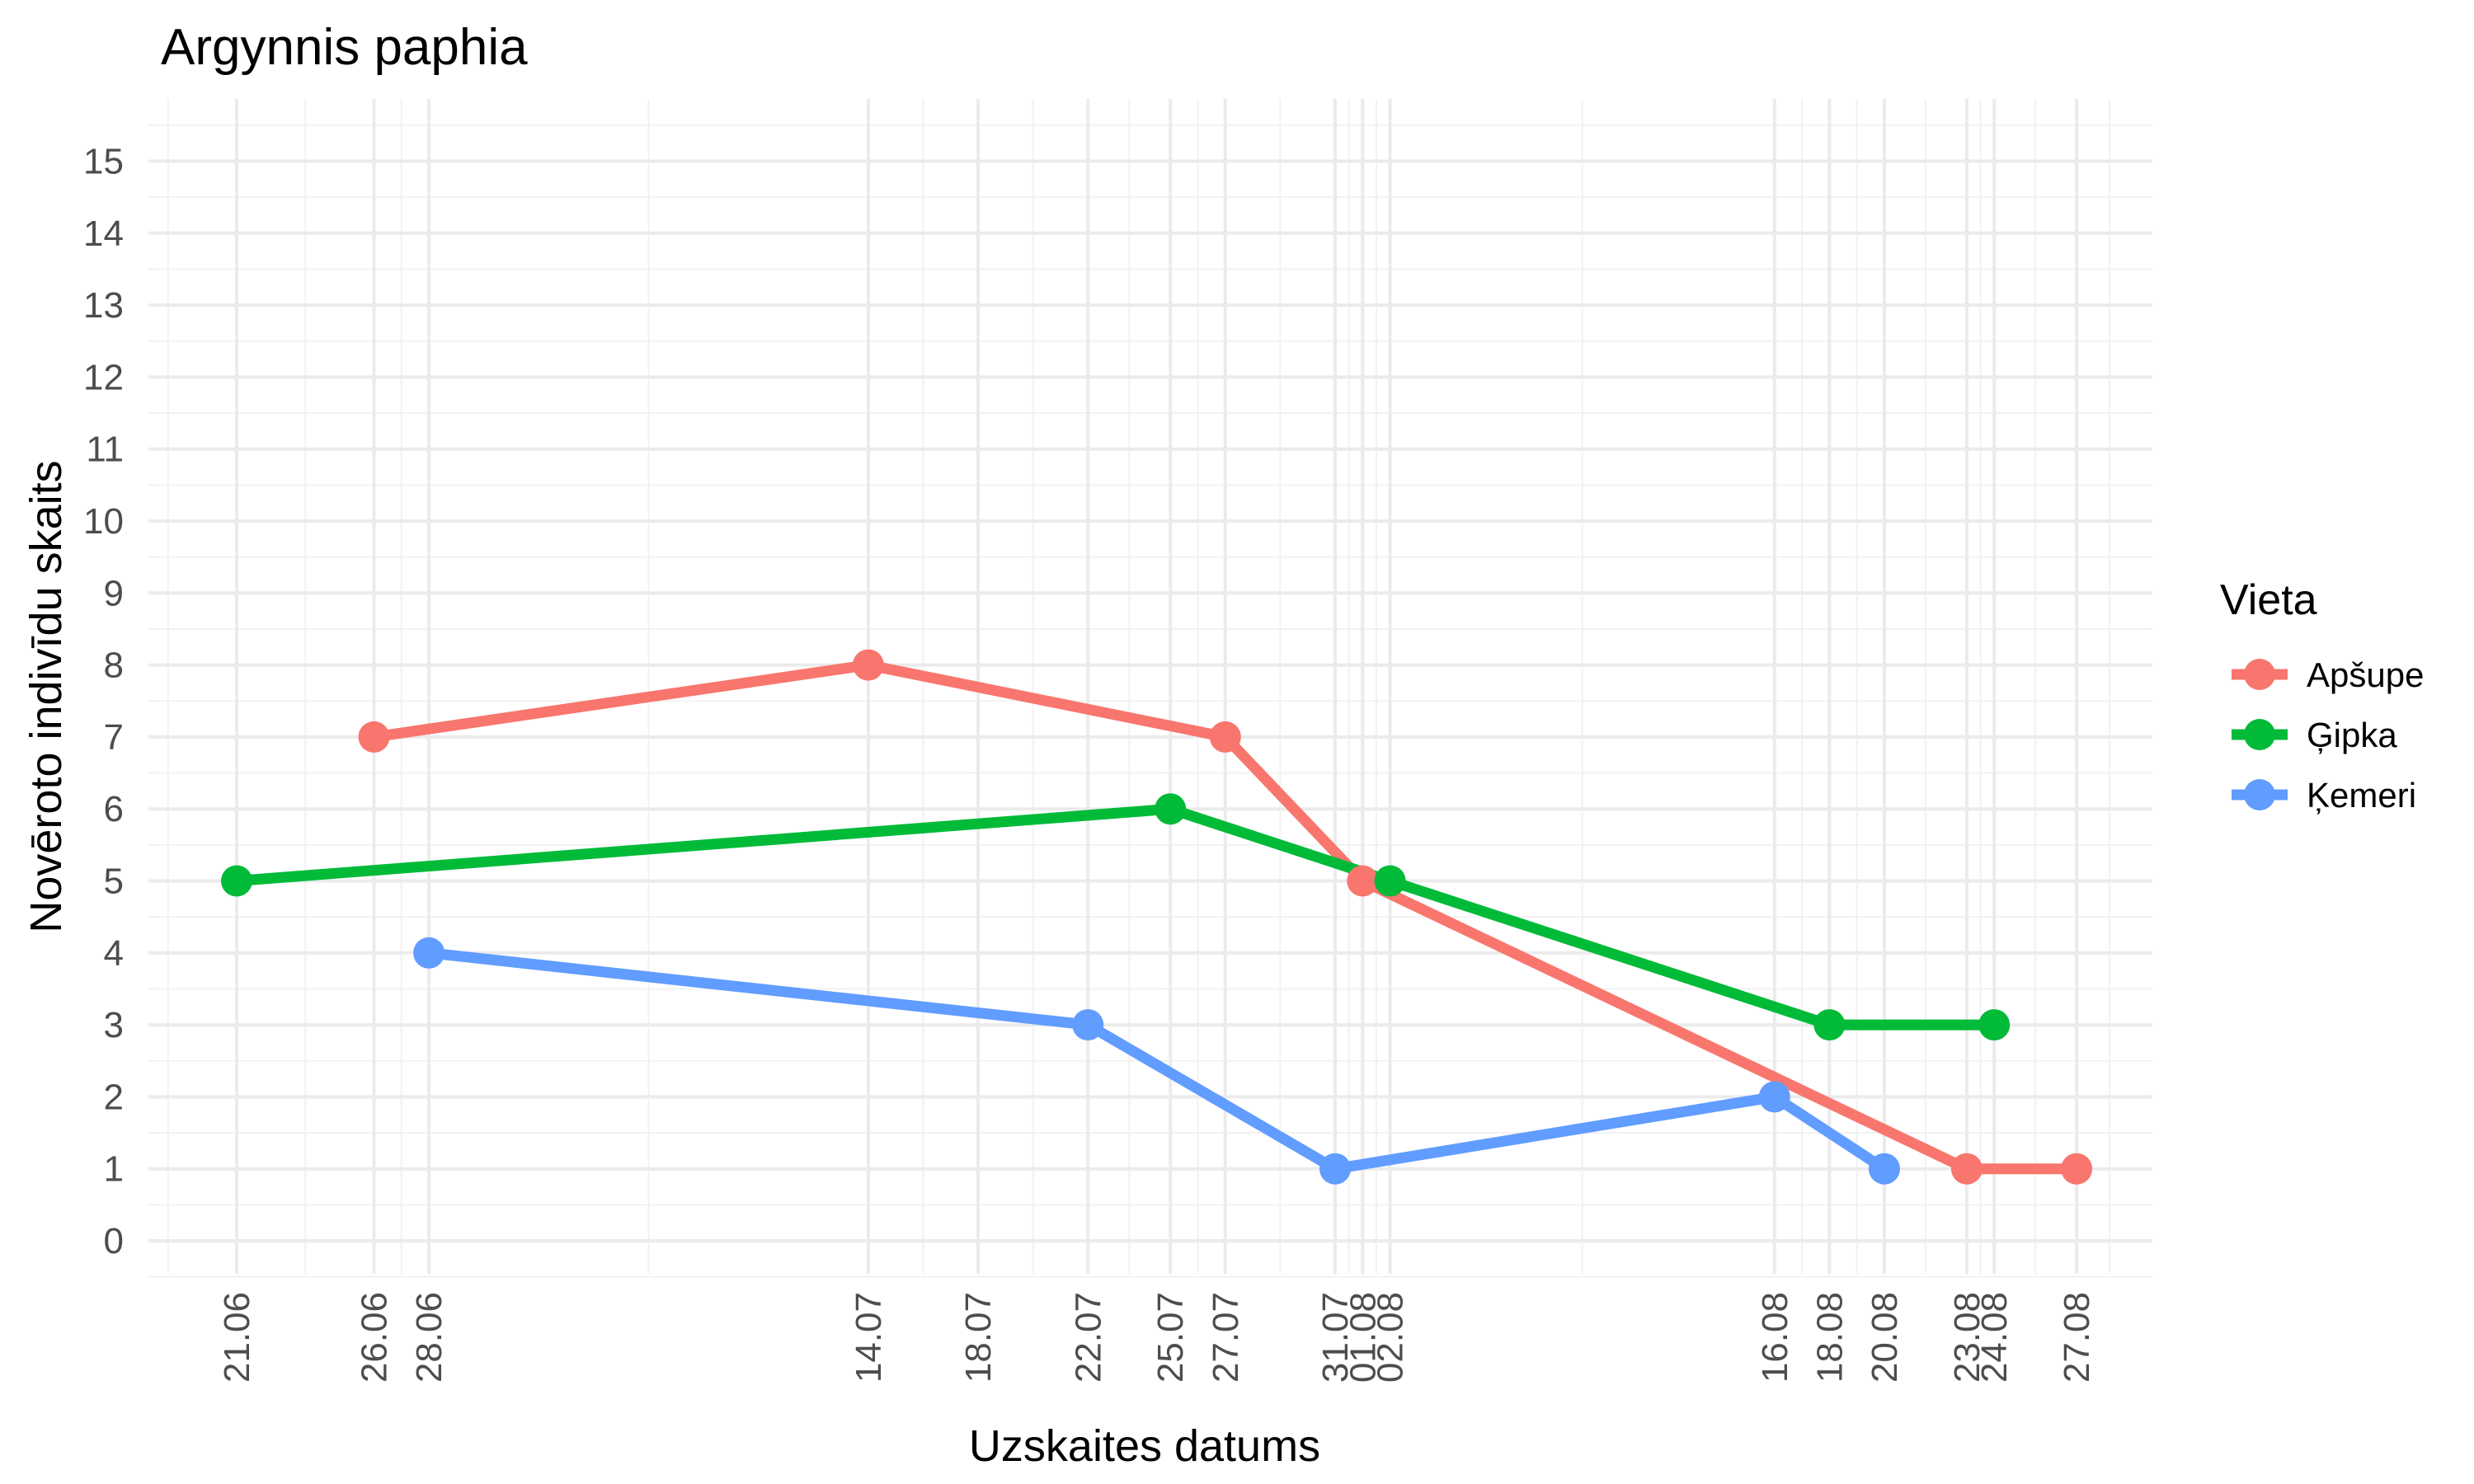  What do you see at coordinates (1226, 1337) in the screenshot?
I see `x-tick-label: 27.07` at bounding box center [1226, 1337].